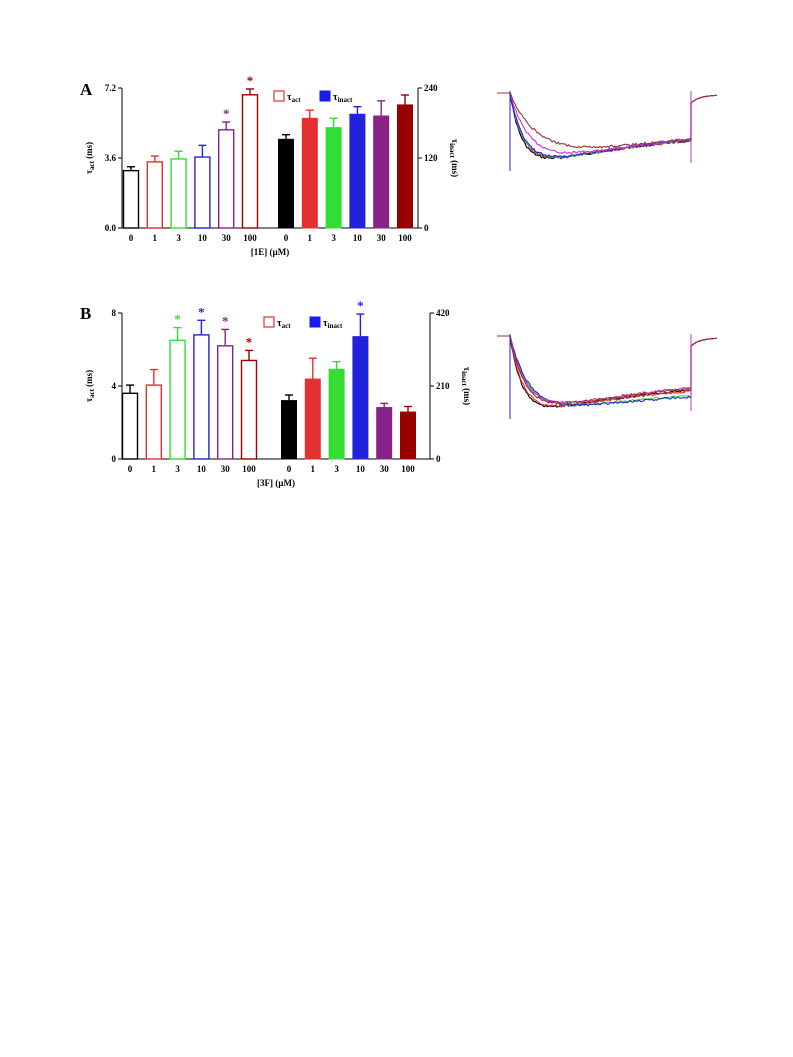 The width and height of the screenshot is (793, 1057). What do you see at coordinates (114, 386) in the screenshot?
I see `left-axis-tick-label: 4` at bounding box center [114, 386].